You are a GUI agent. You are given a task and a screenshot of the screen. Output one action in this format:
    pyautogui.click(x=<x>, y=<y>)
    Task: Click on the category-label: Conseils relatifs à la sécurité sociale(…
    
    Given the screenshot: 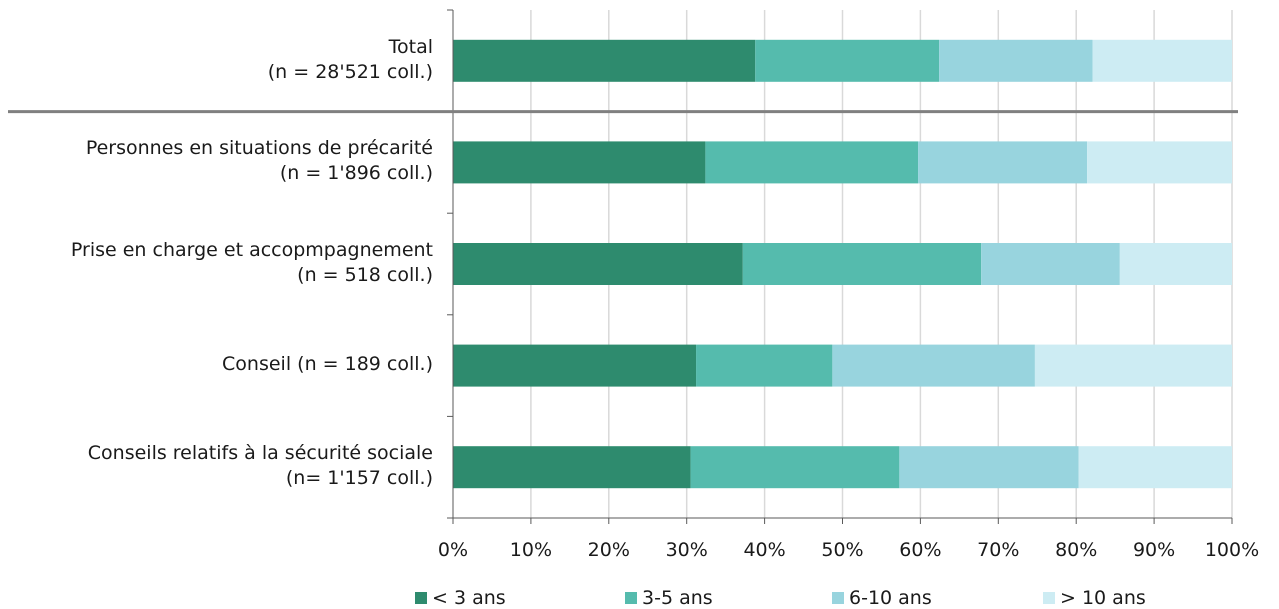 What is the action you would take?
    pyautogui.click(x=216, y=466)
    